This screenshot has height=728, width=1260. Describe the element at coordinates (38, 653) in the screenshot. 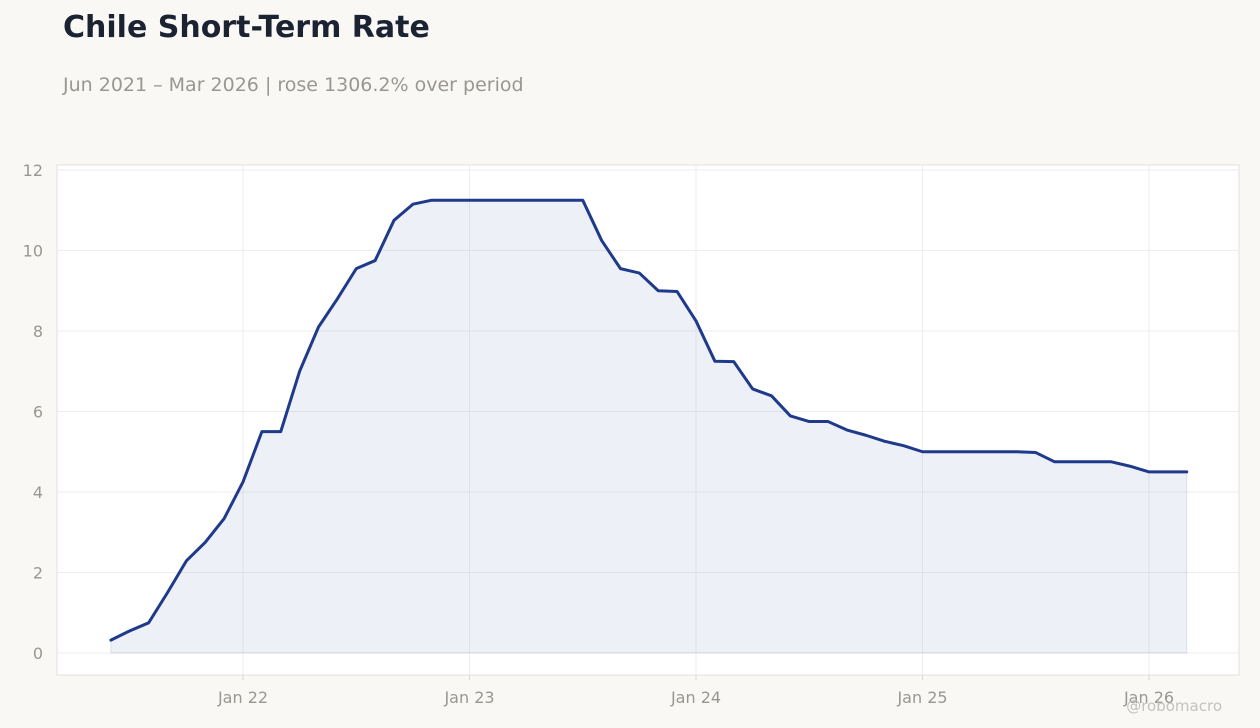

I see `y-tick-label: 0` at that location.